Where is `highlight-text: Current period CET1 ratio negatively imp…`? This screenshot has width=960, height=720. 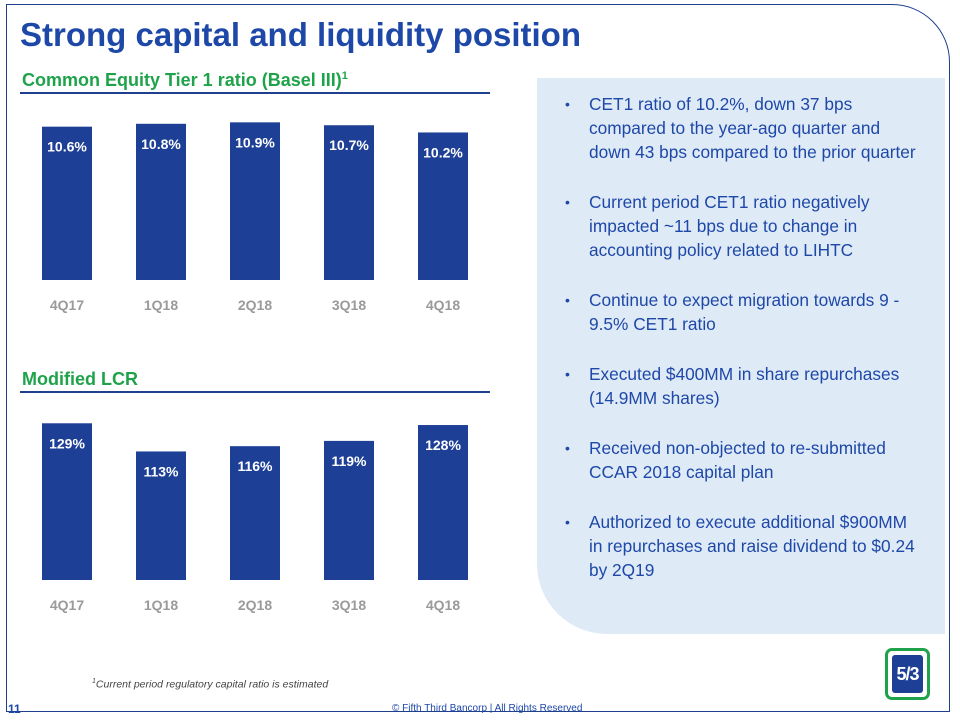 highlight-text: Current period CET1 ratio negatively imp… is located at coordinates (729, 226).